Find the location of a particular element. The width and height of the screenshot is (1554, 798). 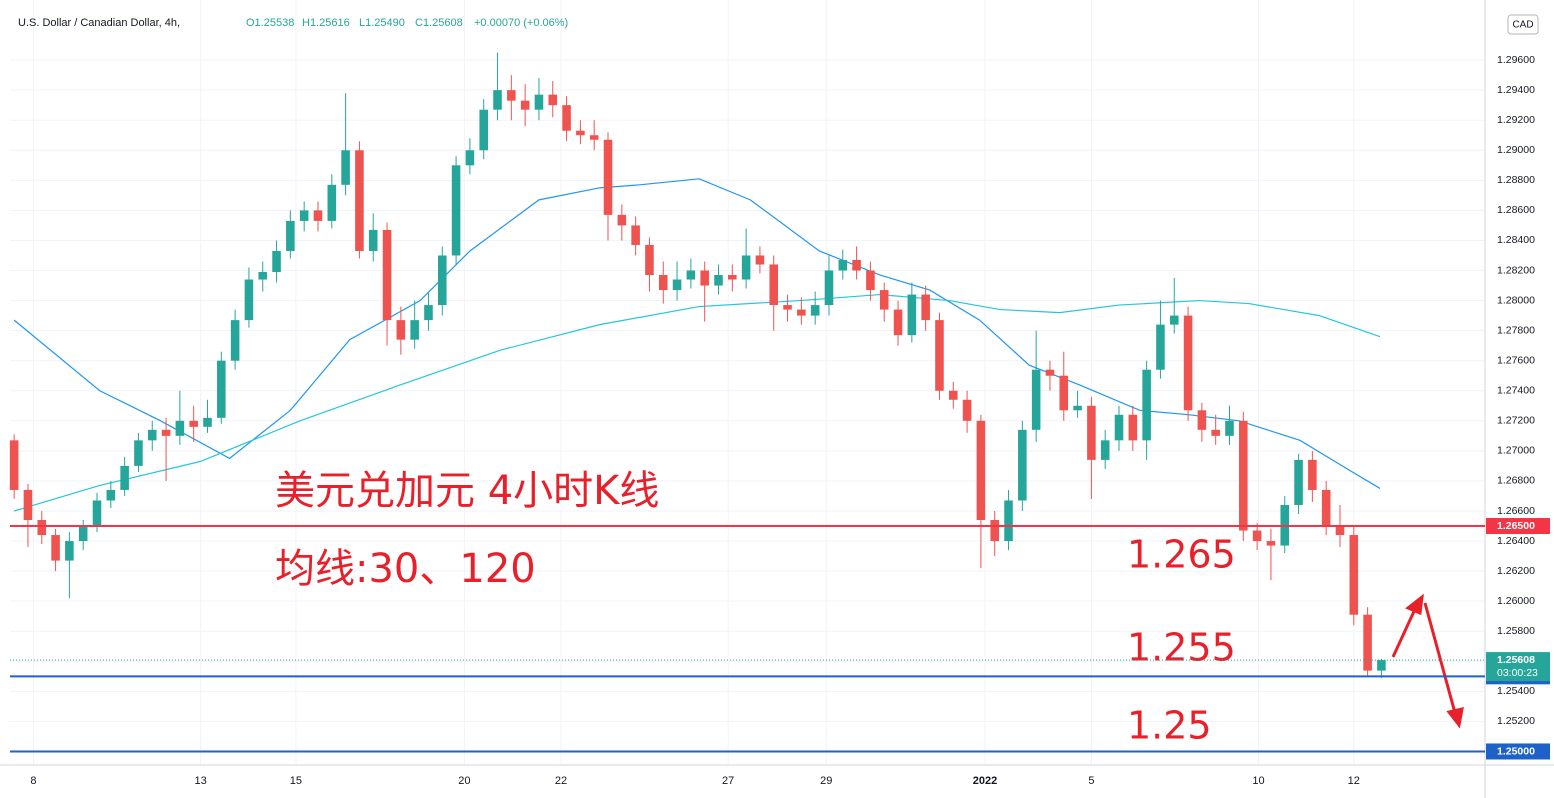

x-tick-label: 8 is located at coordinates (33, 781).